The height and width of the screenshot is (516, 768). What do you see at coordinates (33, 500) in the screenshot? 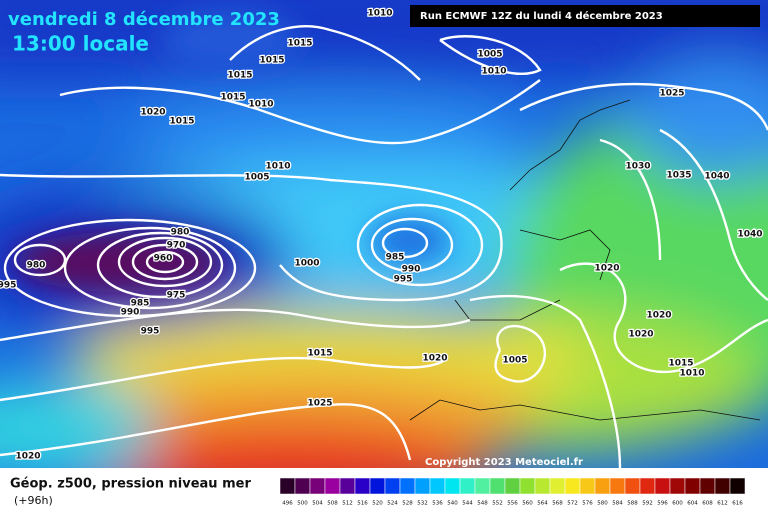
I see `footer-lead: (+96h)` at bounding box center [33, 500].